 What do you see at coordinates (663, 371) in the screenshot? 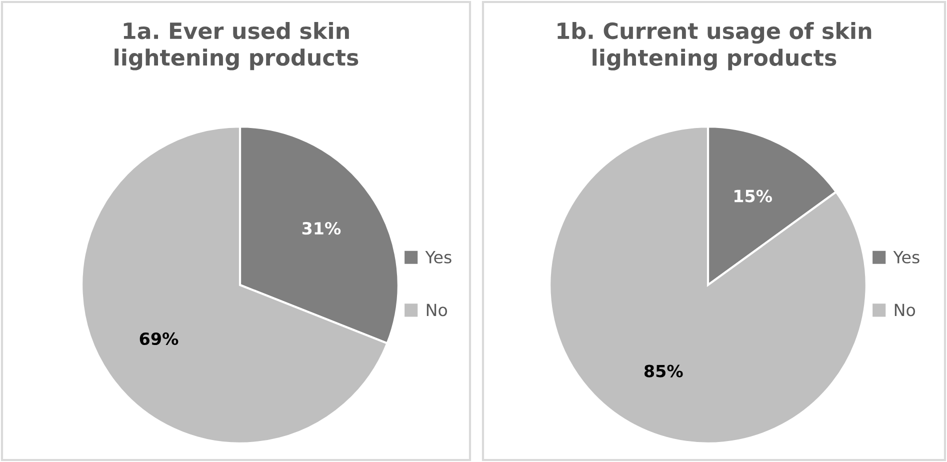
I see `data-label: 85%` at bounding box center [663, 371].